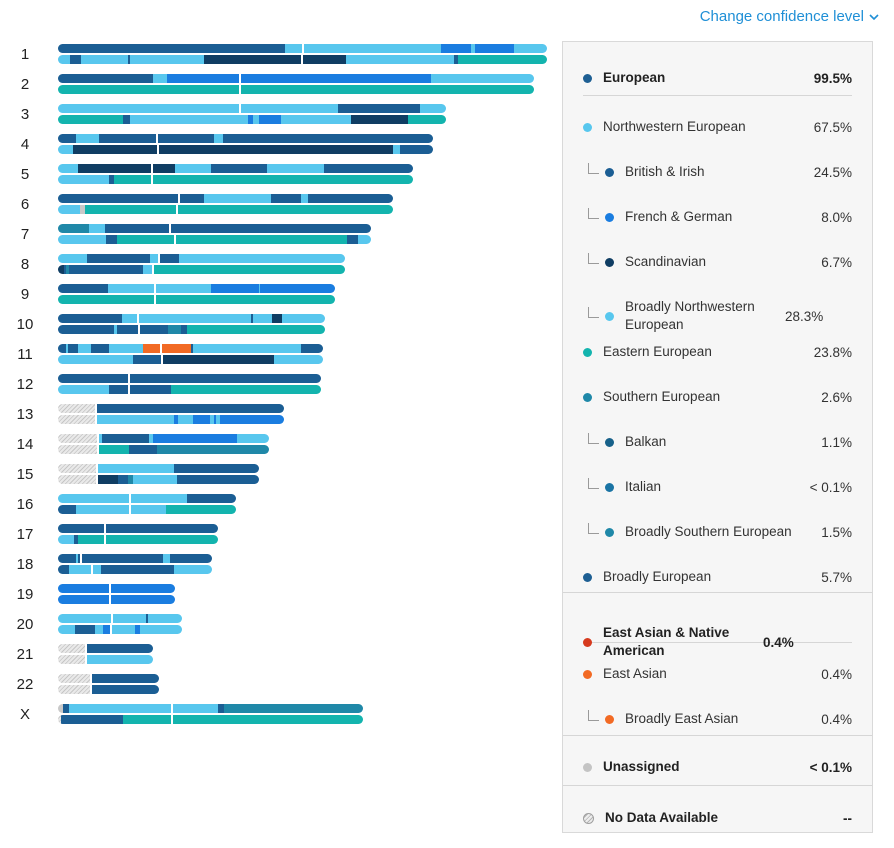 The width and height of the screenshot is (894, 848). I want to click on chromosome-label: 19, so click(25, 594).